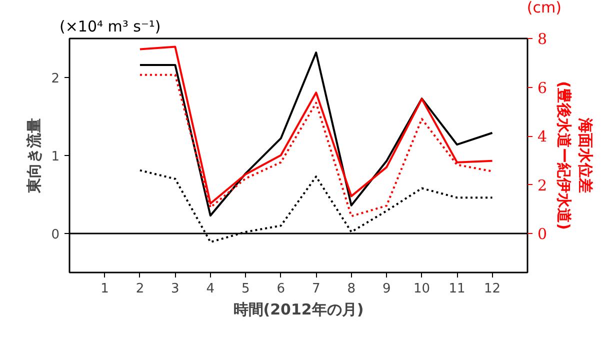 The image size is (604, 338). Describe the element at coordinates (55, 235) in the screenshot. I see `y-tick-label: 0` at that location.